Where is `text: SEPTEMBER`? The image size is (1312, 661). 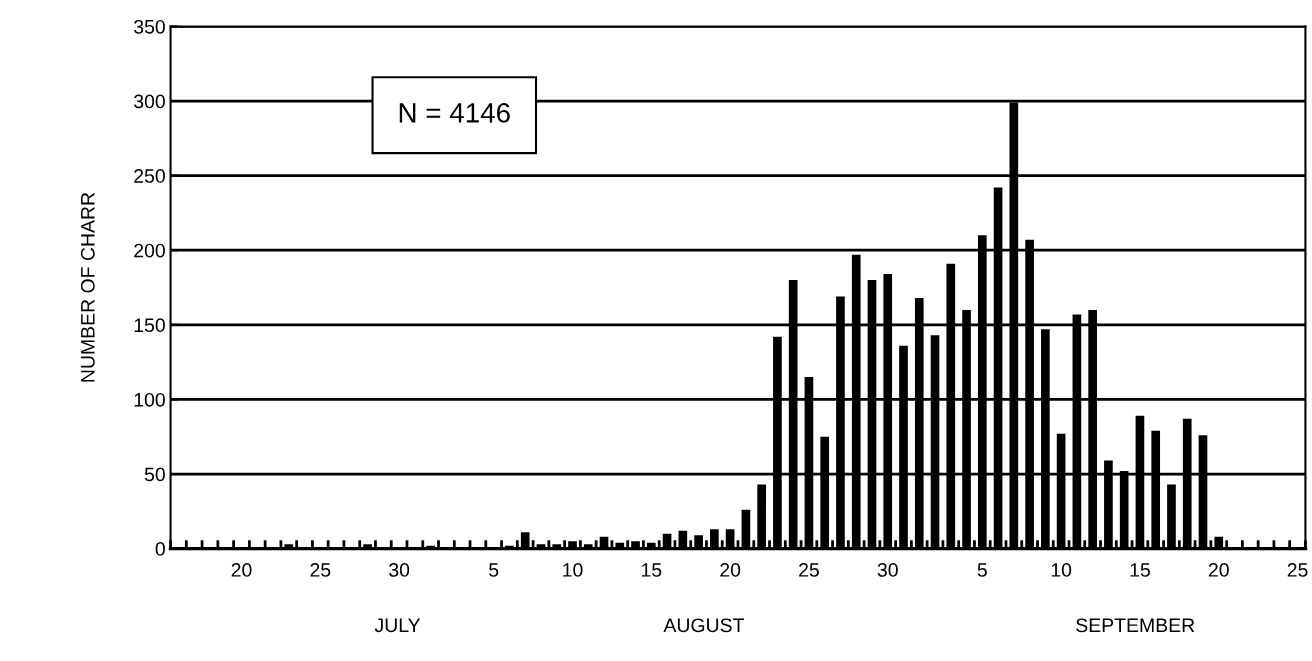 text: SEPTEMBER is located at coordinates (1135, 625).